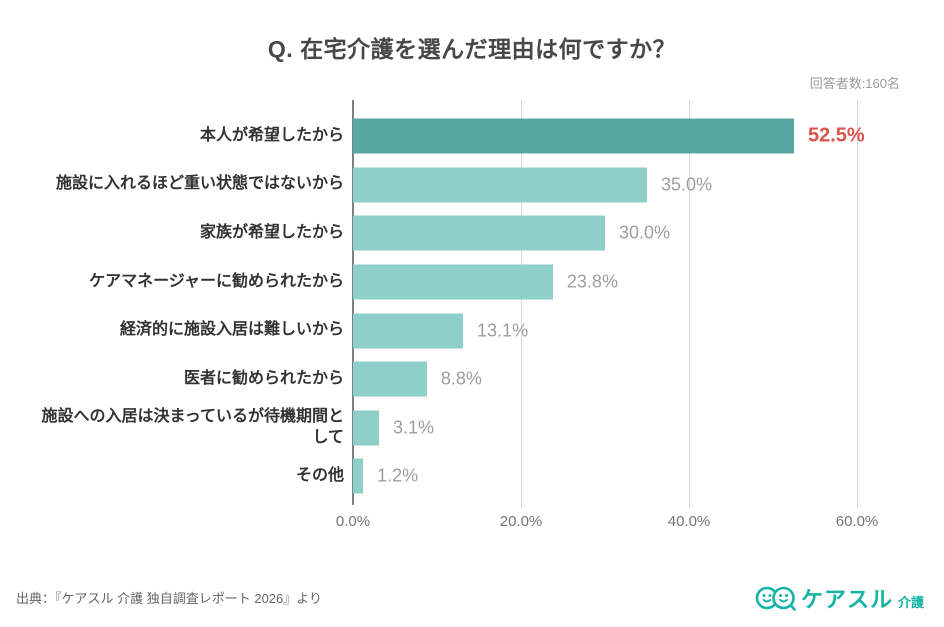 This screenshot has height=627, width=944. Describe the element at coordinates (461, 378) in the screenshot. I see `value-label: 8.8%` at that location.